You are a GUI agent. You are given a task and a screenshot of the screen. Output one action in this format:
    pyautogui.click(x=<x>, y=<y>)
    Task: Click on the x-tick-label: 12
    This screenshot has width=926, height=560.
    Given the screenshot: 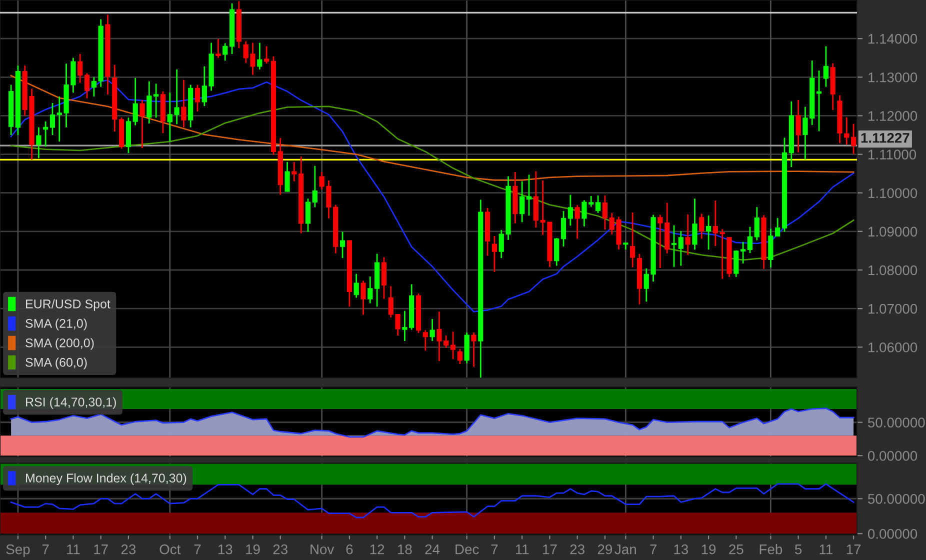 What is the action you would take?
    pyautogui.click(x=377, y=549)
    